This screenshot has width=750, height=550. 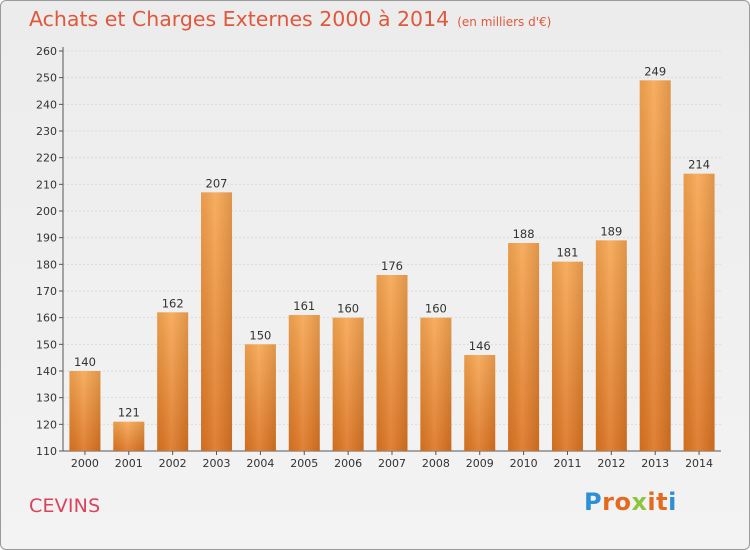 What do you see at coordinates (260, 463) in the screenshot?
I see `x-tick-label: 2004` at bounding box center [260, 463].